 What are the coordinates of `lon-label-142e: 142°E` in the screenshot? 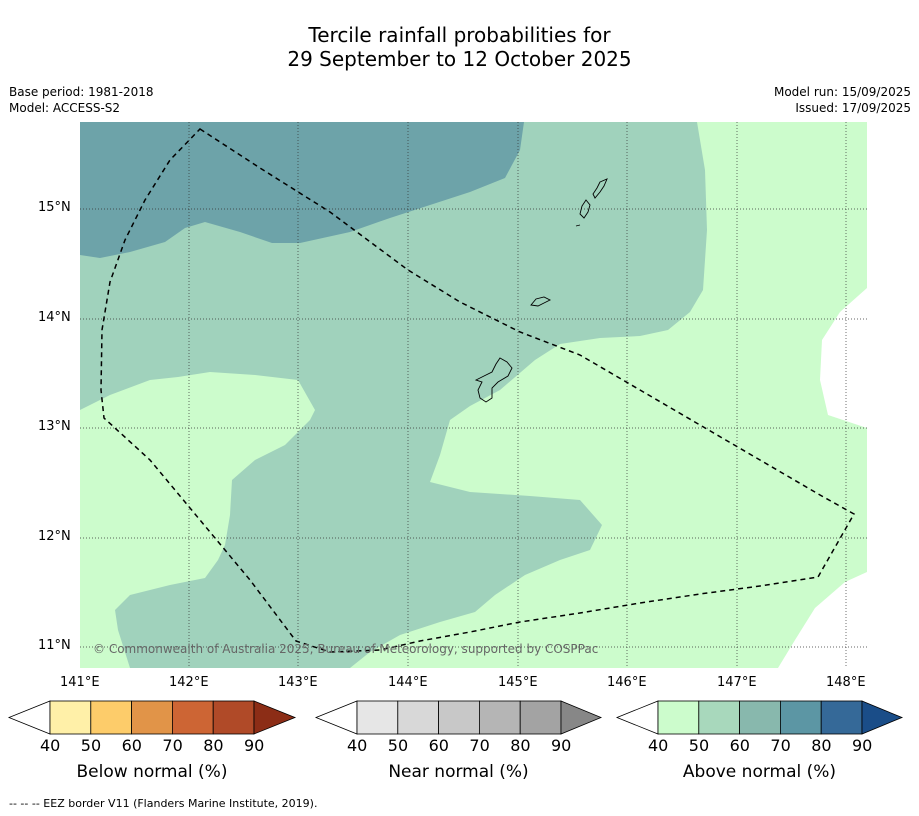 It's located at (189, 682).